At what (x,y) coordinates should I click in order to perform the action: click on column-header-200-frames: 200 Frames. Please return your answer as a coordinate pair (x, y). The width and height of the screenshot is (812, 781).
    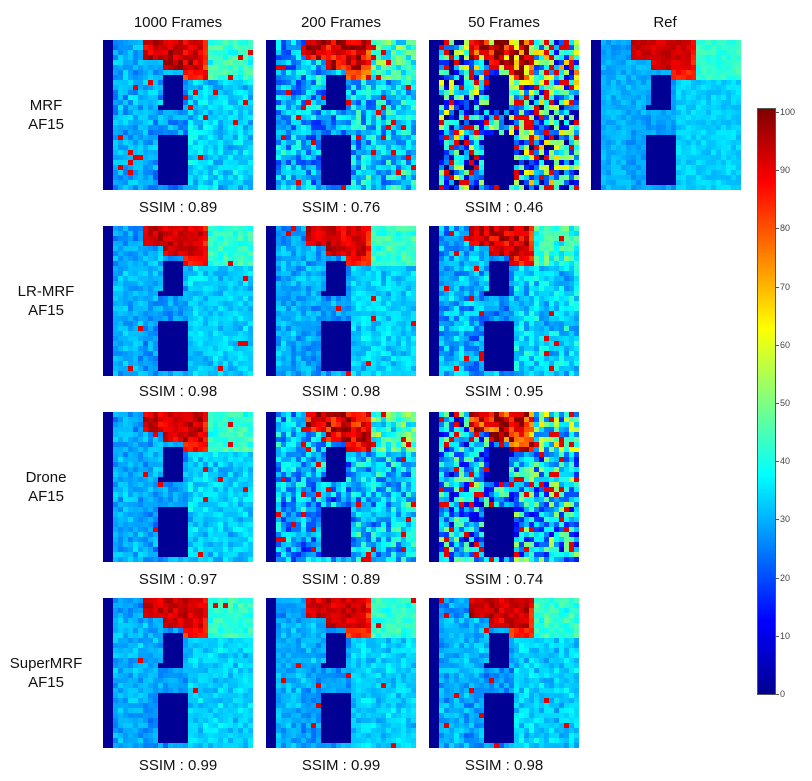
    Looking at the image, I should click on (341, 22).